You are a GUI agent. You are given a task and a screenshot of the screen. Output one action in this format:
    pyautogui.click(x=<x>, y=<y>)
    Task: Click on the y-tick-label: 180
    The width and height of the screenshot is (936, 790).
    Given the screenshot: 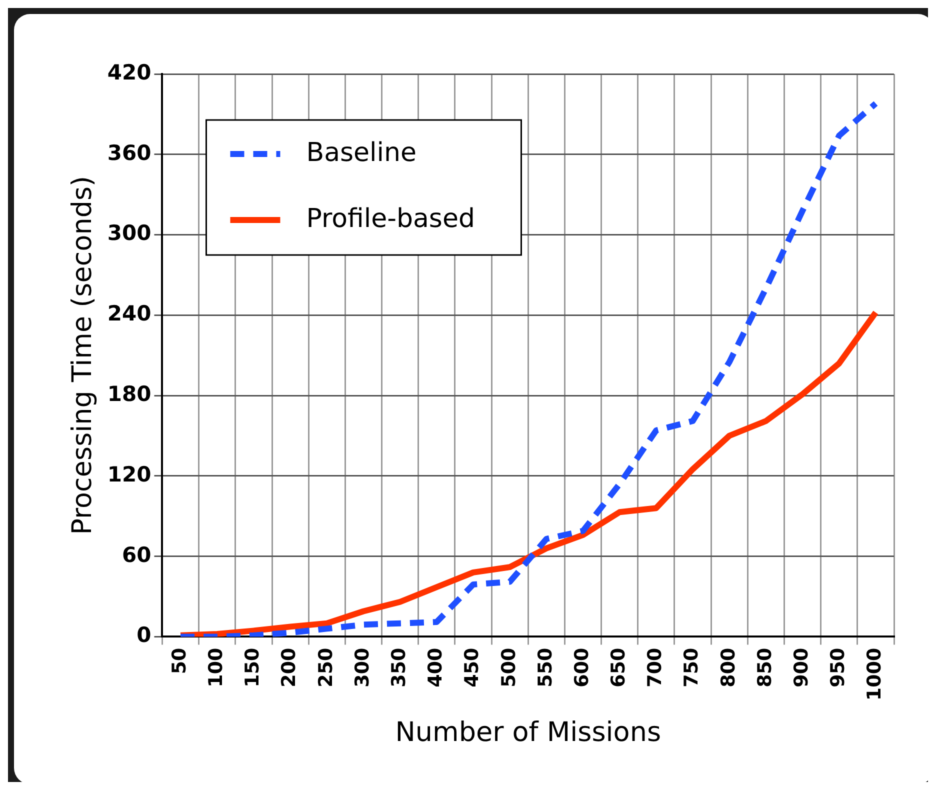 What is the action you would take?
    pyautogui.click(x=129, y=394)
    